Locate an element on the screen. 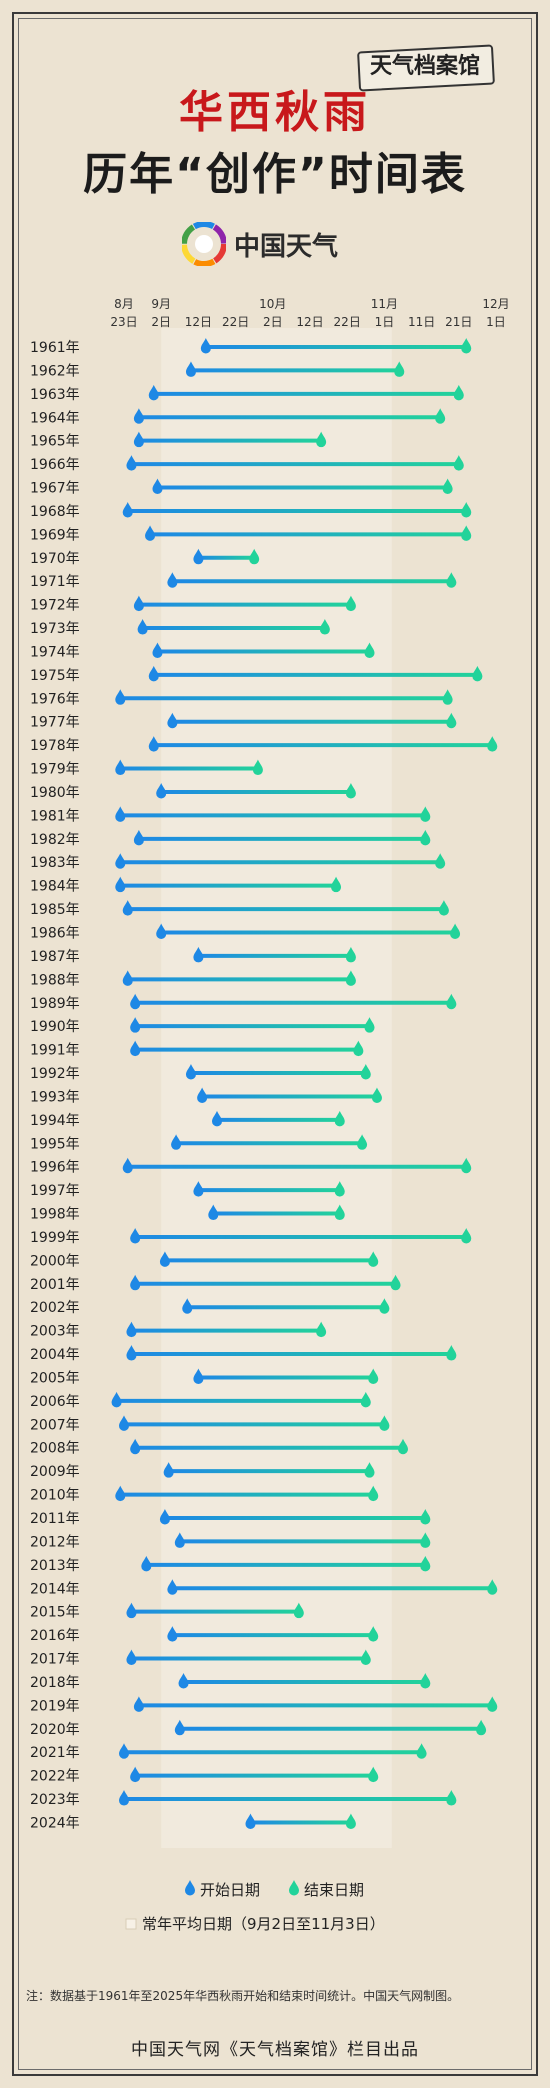 The image size is (550, 2088). year-label: 2009年 is located at coordinates (55, 1472).